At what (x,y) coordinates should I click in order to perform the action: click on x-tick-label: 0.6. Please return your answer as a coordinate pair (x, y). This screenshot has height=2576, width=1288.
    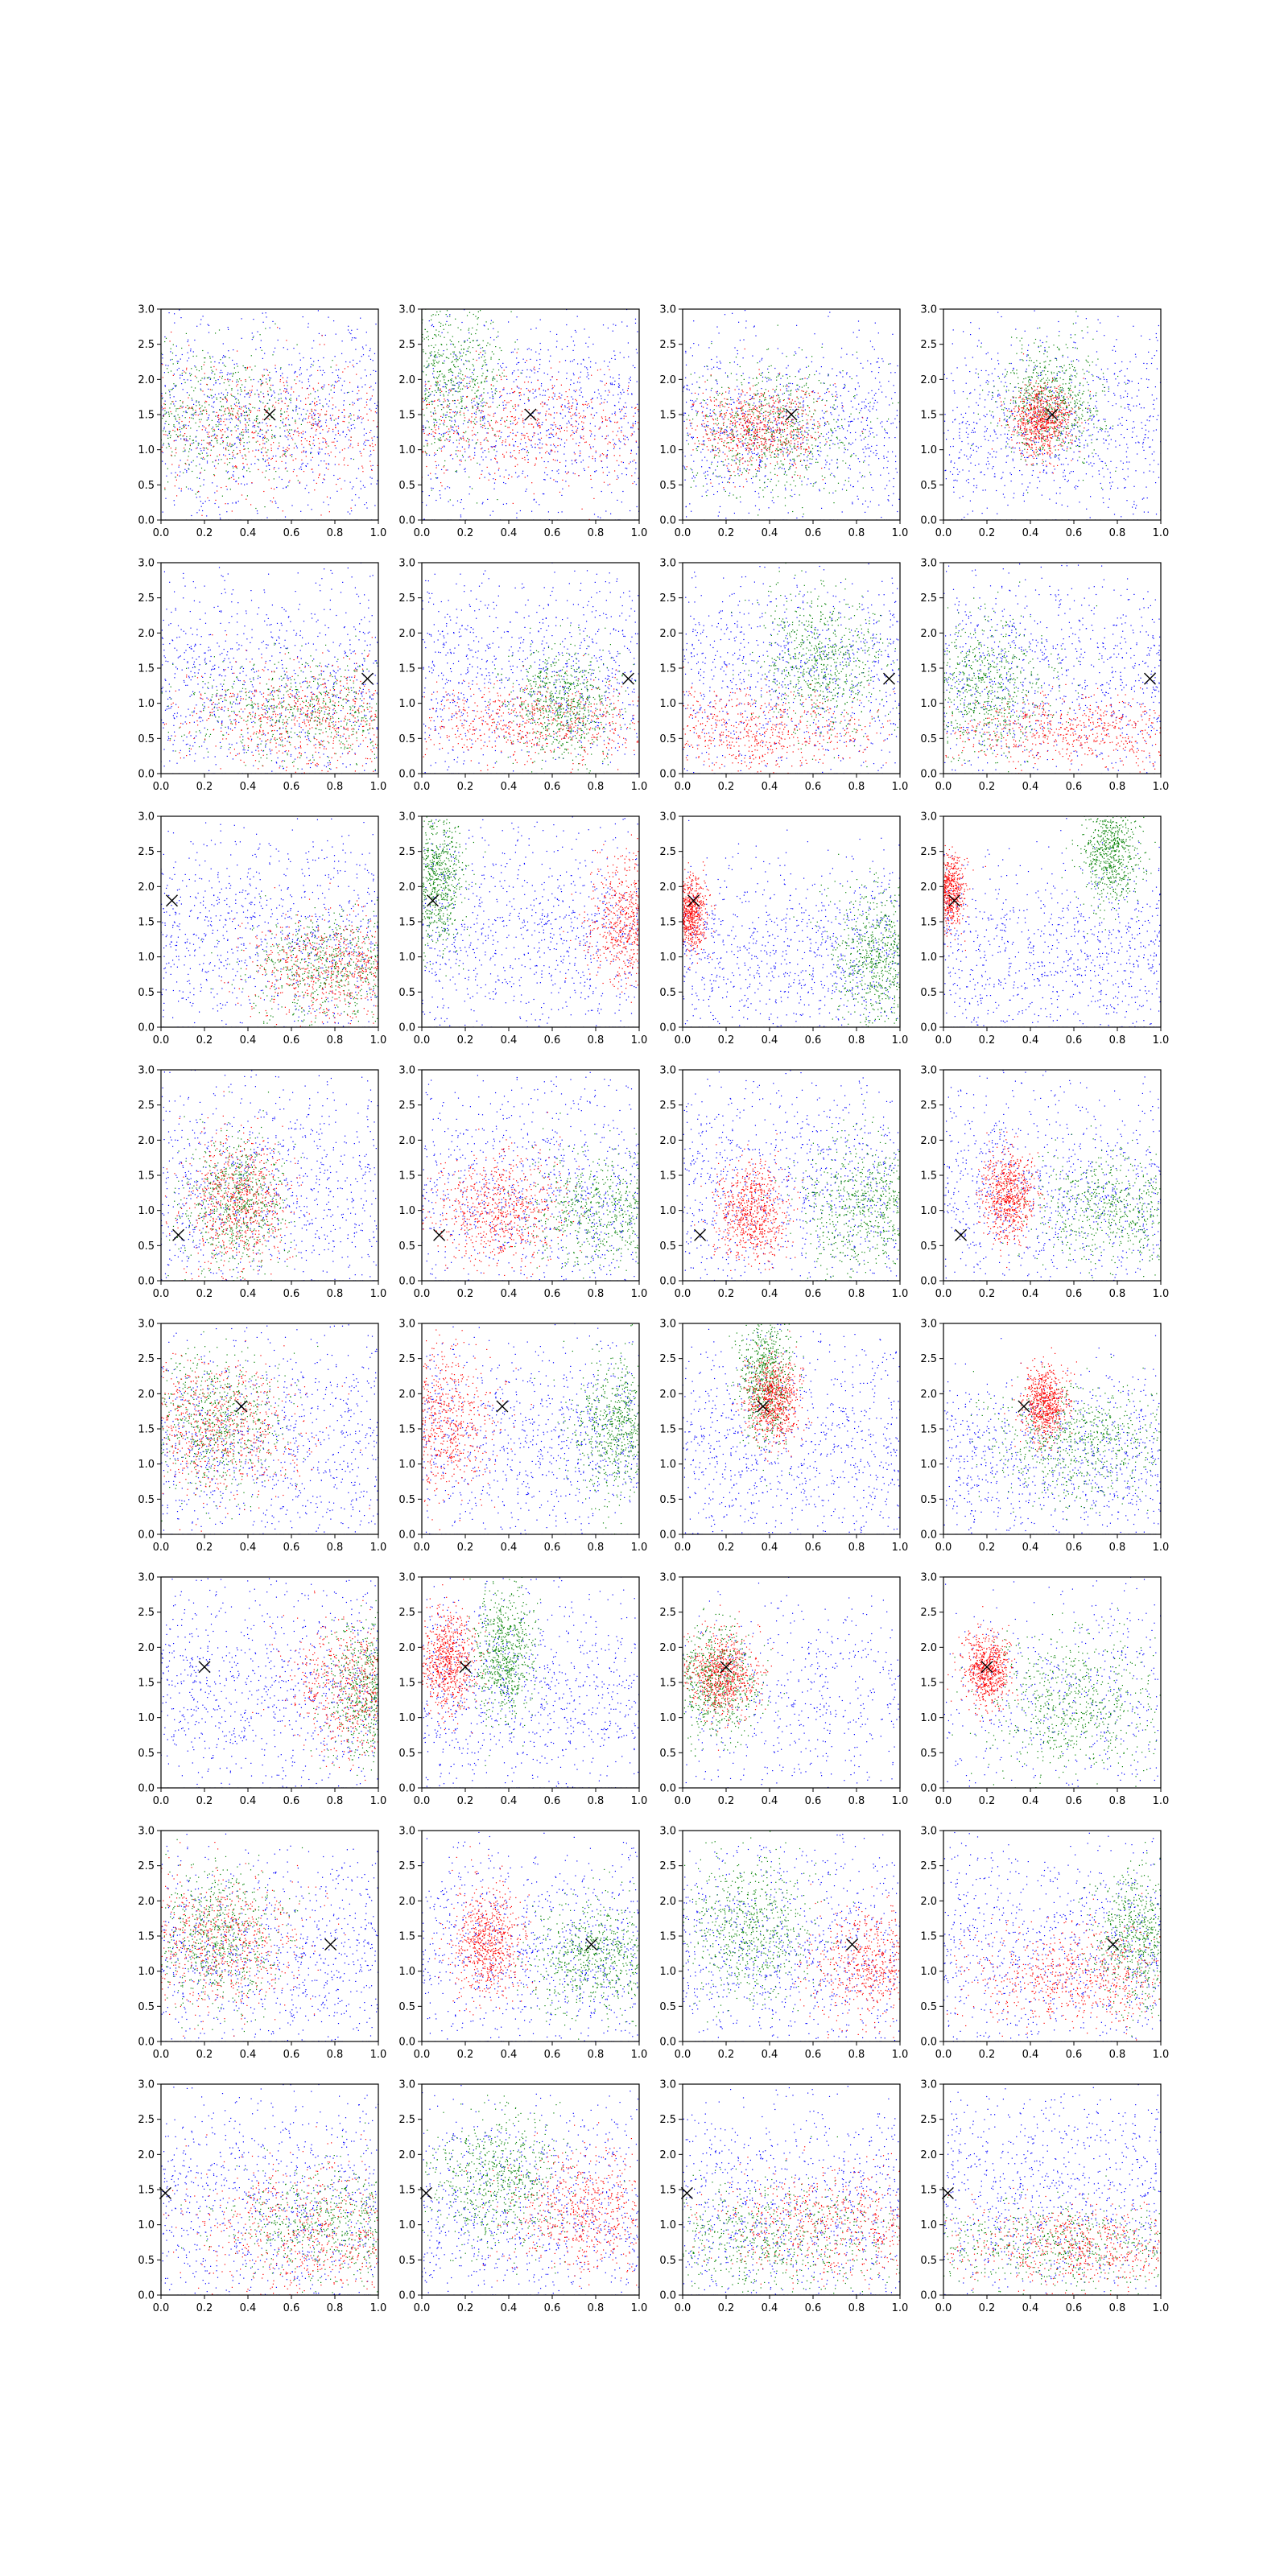
    Looking at the image, I should click on (552, 533).